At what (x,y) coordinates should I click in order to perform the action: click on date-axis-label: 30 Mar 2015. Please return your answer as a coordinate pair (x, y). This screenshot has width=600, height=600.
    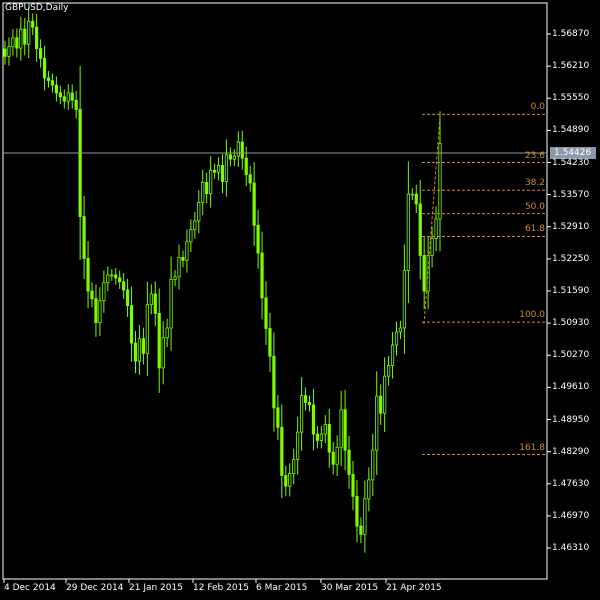
    Looking at the image, I should click on (350, 588).